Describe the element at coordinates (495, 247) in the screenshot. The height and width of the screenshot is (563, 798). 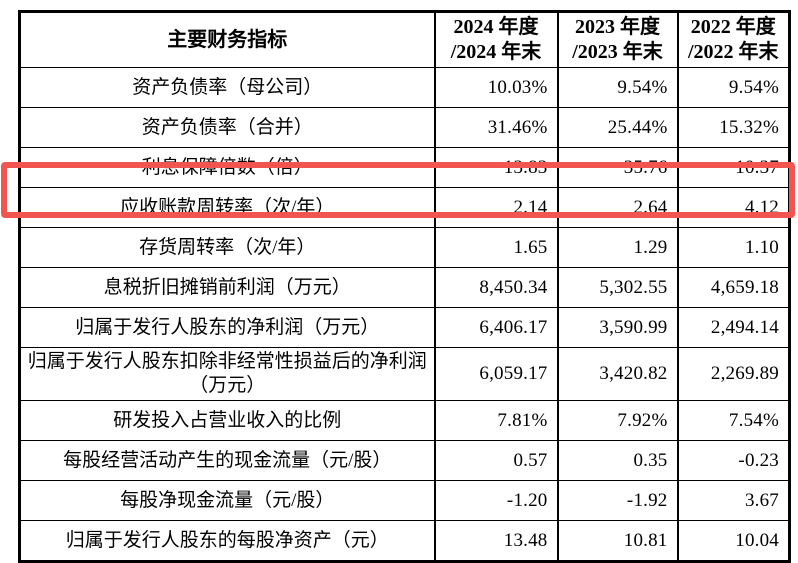
I see `indicator-value: 1.65` at that location.